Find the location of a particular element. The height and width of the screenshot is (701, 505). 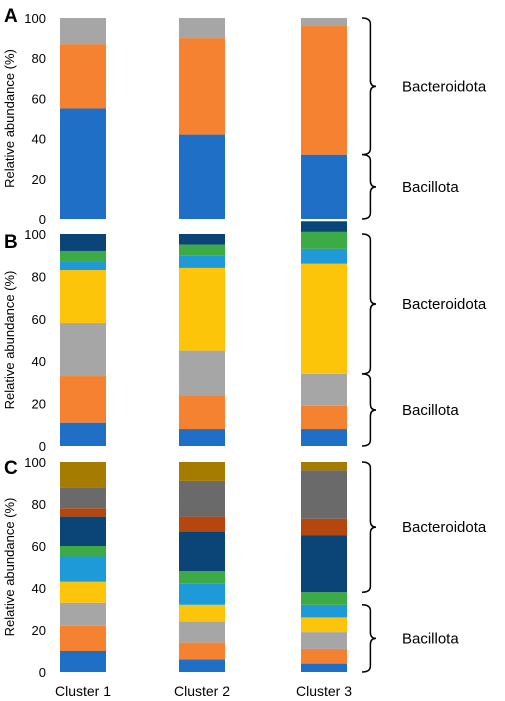

x-tick-label: Cluster 2 is located at coordinates (202, 691).